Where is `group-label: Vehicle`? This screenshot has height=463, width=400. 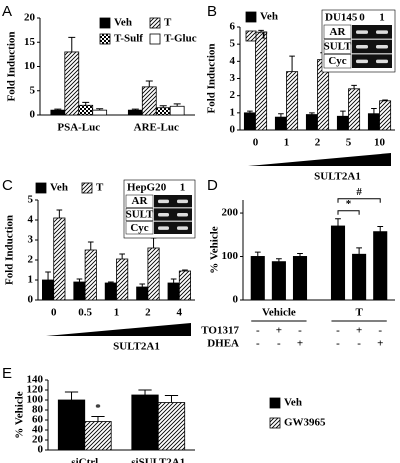
group-label: Vehicle is located at coordinates (279, 313).